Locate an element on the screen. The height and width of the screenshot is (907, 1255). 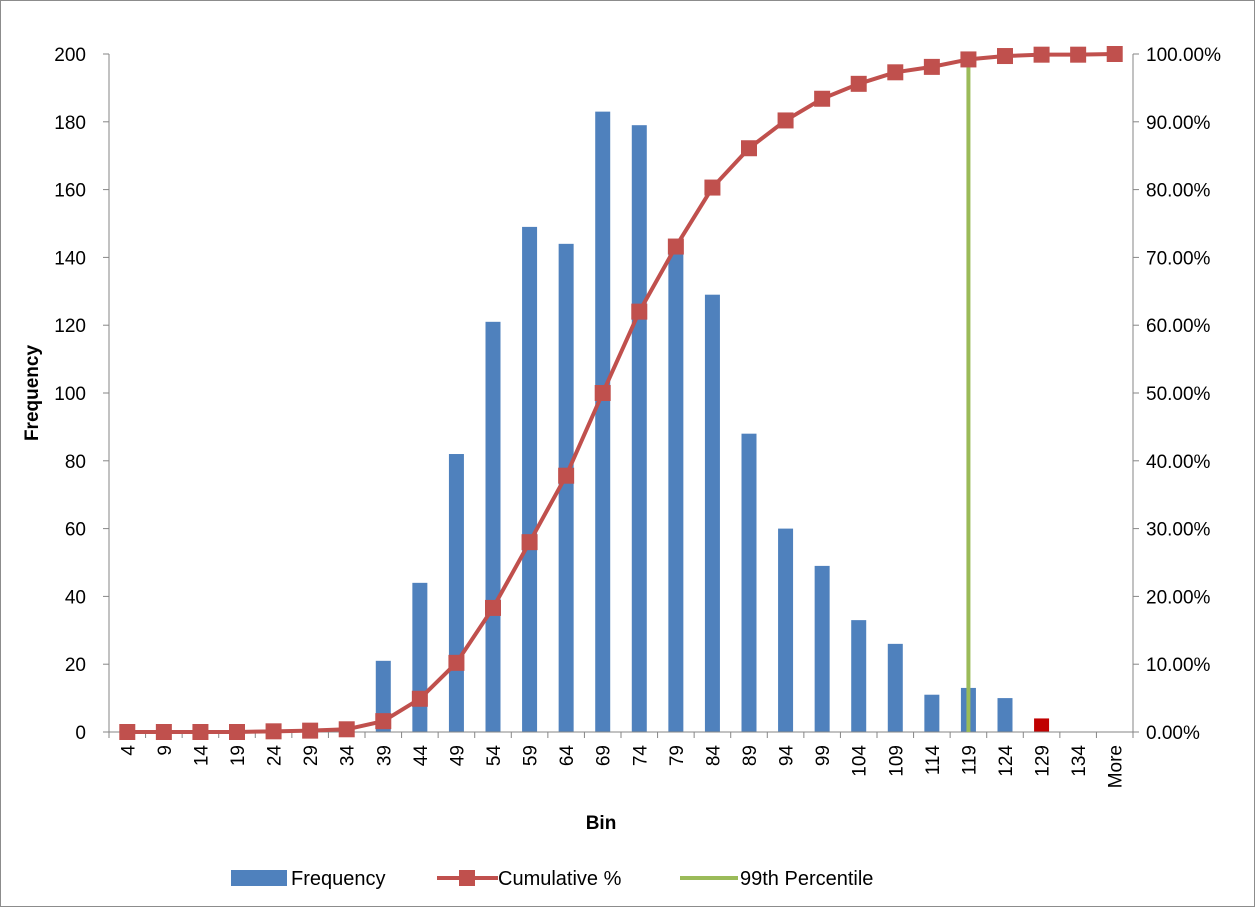
x-tick-label: 74 is located at coordinates (640, 756).